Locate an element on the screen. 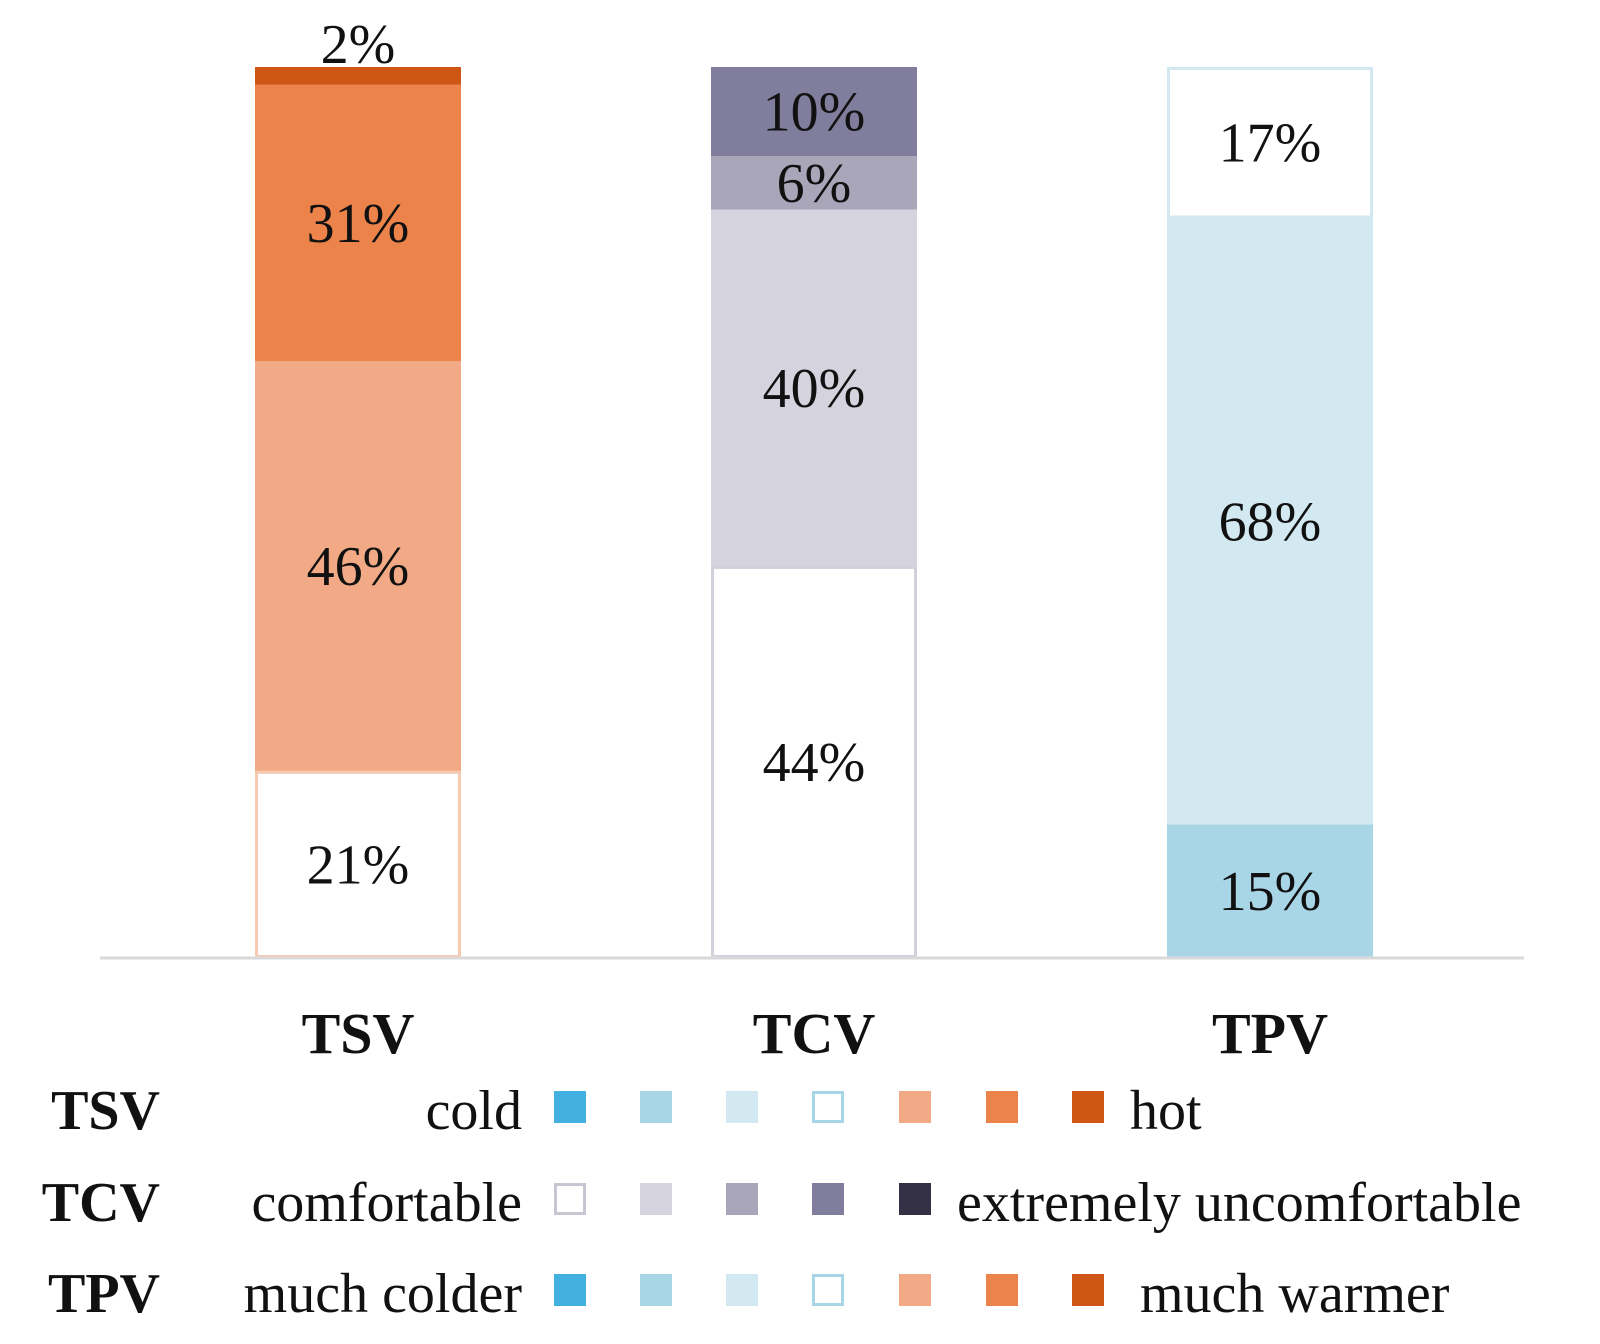 This screenshot has height=1344, width=1600. data-label: 44% is located at coordinates (814, 763).